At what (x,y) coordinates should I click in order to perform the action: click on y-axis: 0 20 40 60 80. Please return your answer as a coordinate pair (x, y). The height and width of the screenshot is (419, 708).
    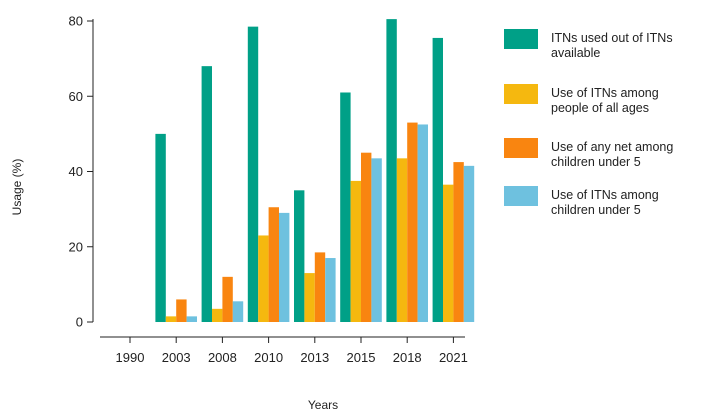
    Looking at the image, I should click on (81, 172).